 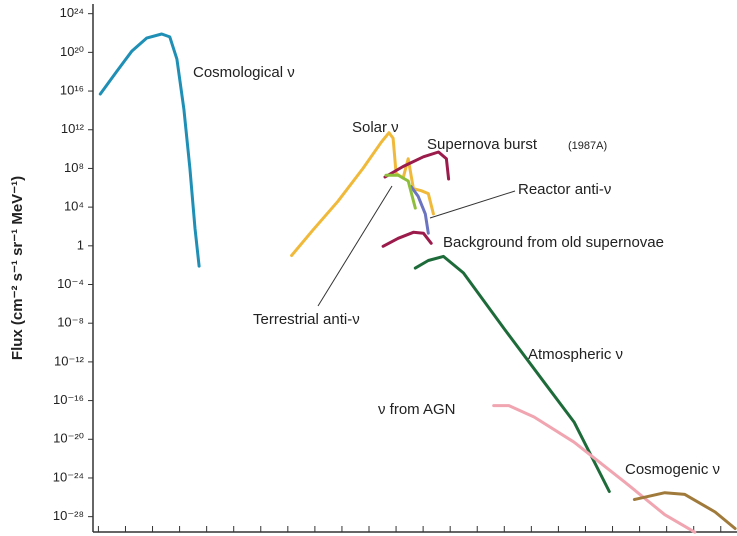 What do you see at coordinates (72, 12) in the screenshot?
I see `y-tick-label: 10²⁴` at bounding box center [72, 12].